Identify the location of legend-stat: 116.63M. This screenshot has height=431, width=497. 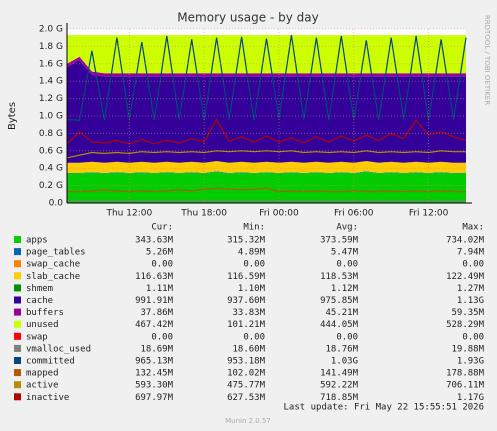
(154, 277).